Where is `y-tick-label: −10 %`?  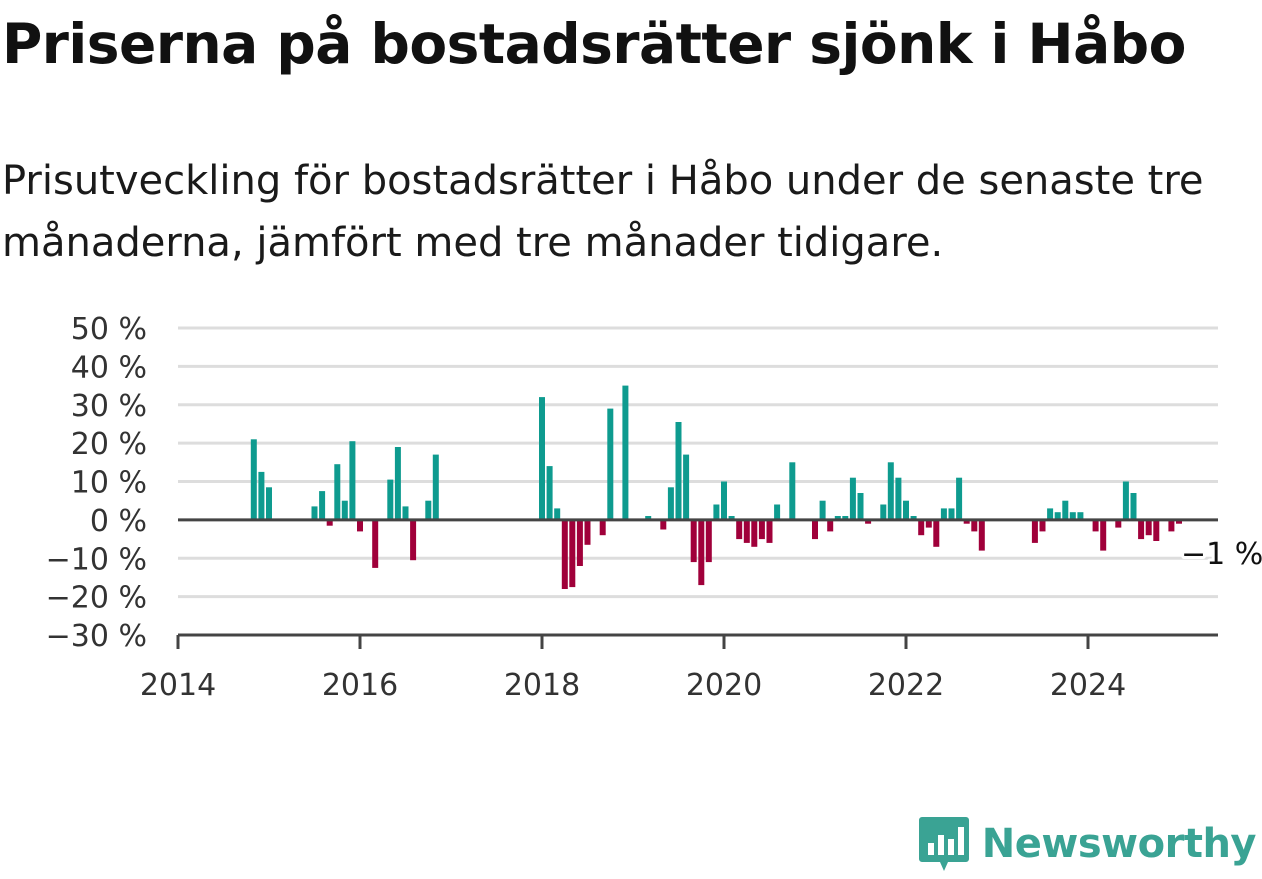
y-tick-label: −10 % is located at coordinates (96, 559).